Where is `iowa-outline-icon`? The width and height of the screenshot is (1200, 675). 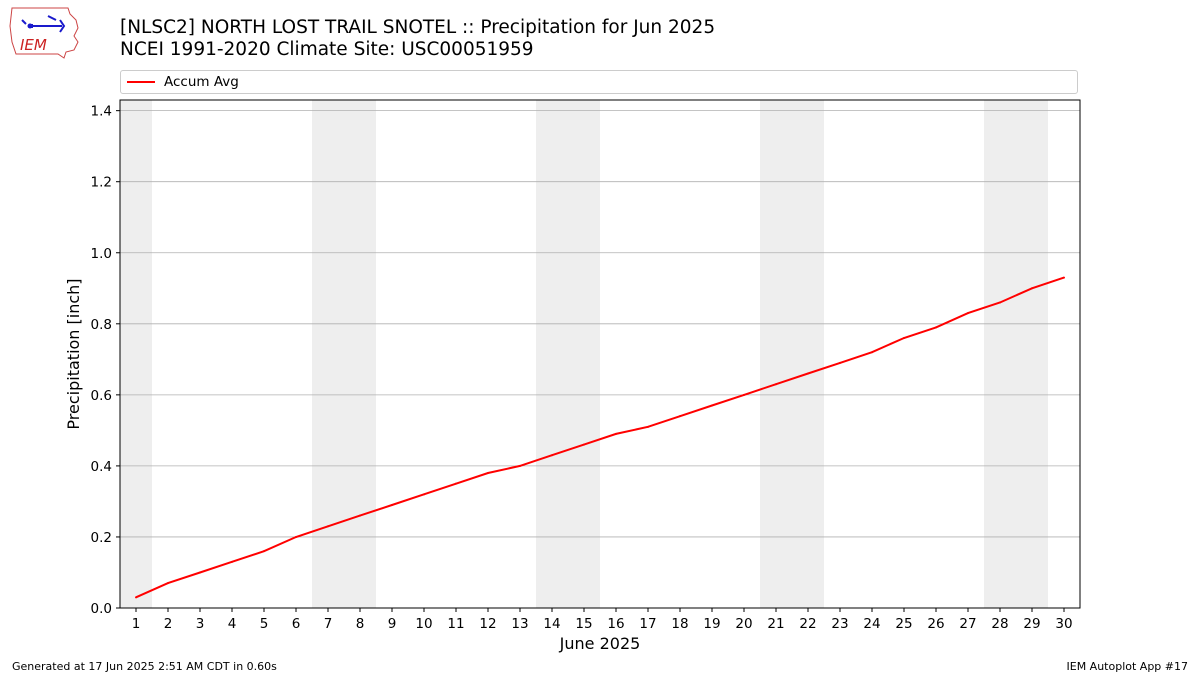
iowa-outline-icon is located at coordinates (44, 33).